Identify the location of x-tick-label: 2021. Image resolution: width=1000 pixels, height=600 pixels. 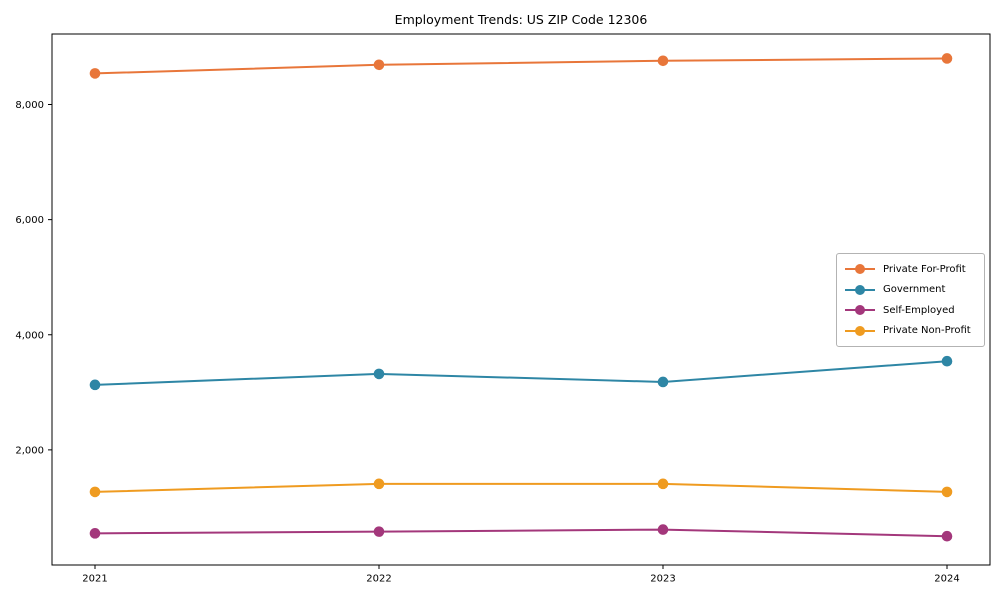
(94, 579).